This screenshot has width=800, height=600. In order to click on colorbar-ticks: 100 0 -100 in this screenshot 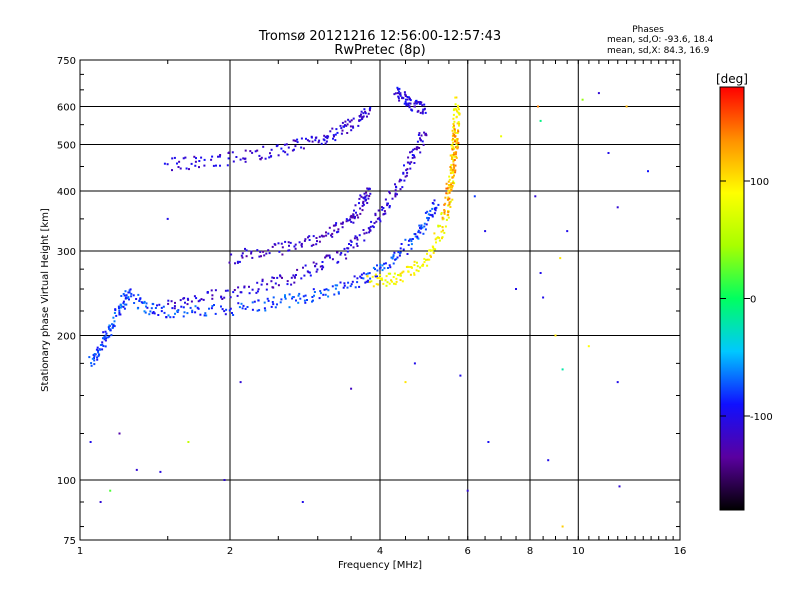, I will do `click(746, 300)`.